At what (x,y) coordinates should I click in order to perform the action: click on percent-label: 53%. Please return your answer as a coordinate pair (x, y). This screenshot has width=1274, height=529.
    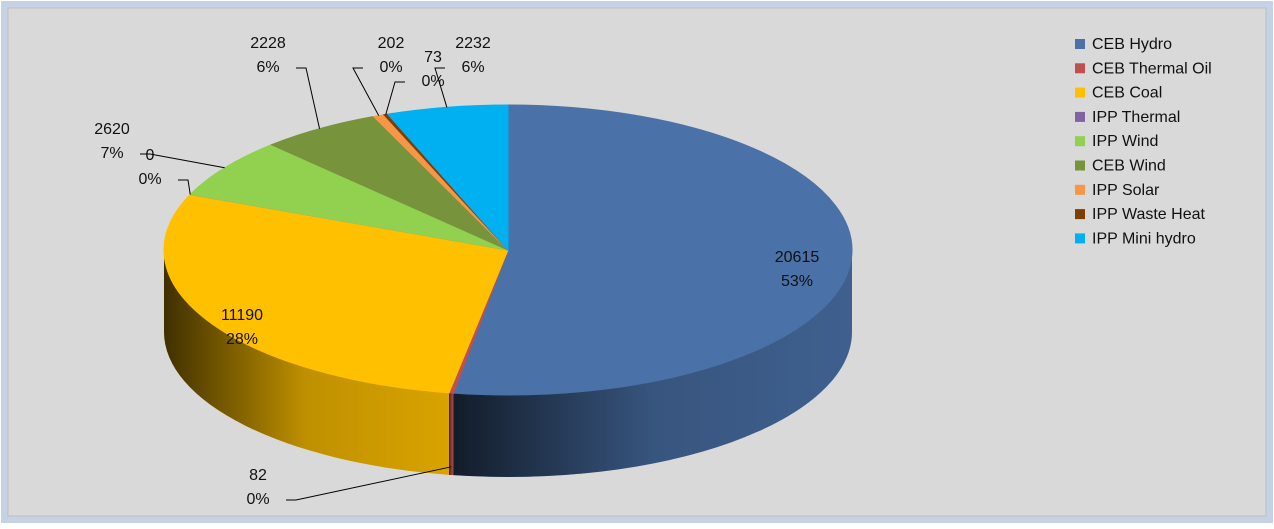
    Looking at the image, I should click on (797, 281).